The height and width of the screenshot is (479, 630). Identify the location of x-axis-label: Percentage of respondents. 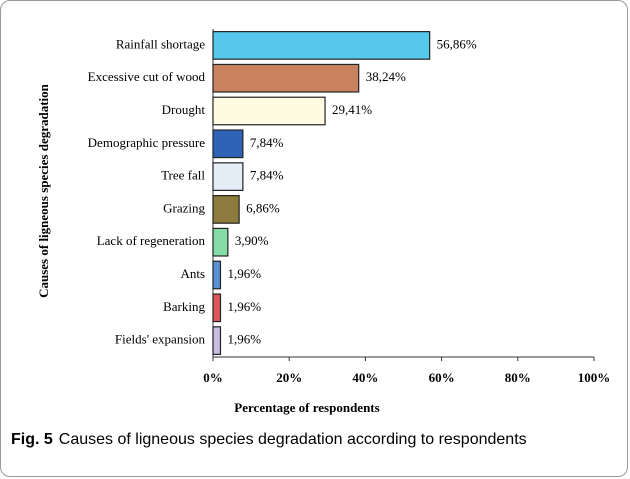
(306, 407).